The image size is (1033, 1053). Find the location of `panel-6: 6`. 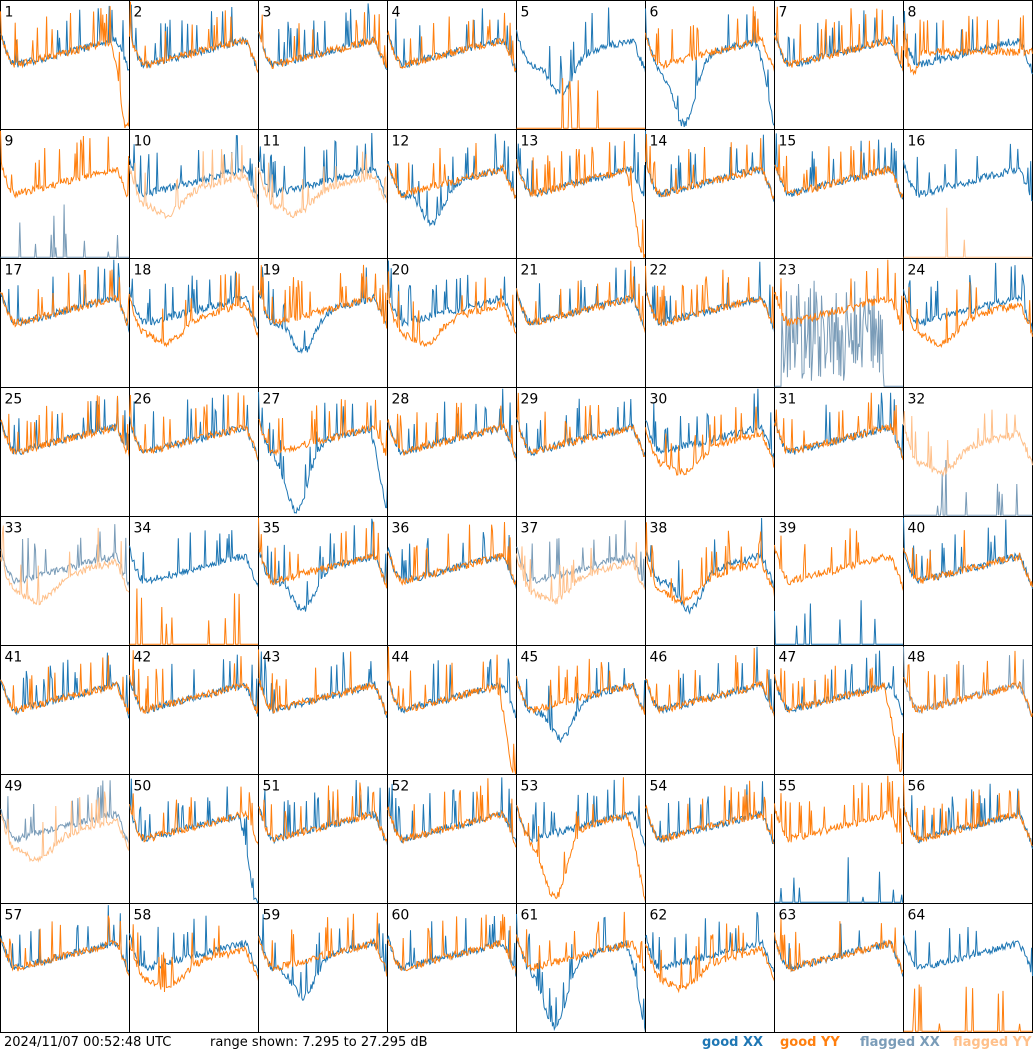

panel-6: 6 is located at coordinates (710, 65).